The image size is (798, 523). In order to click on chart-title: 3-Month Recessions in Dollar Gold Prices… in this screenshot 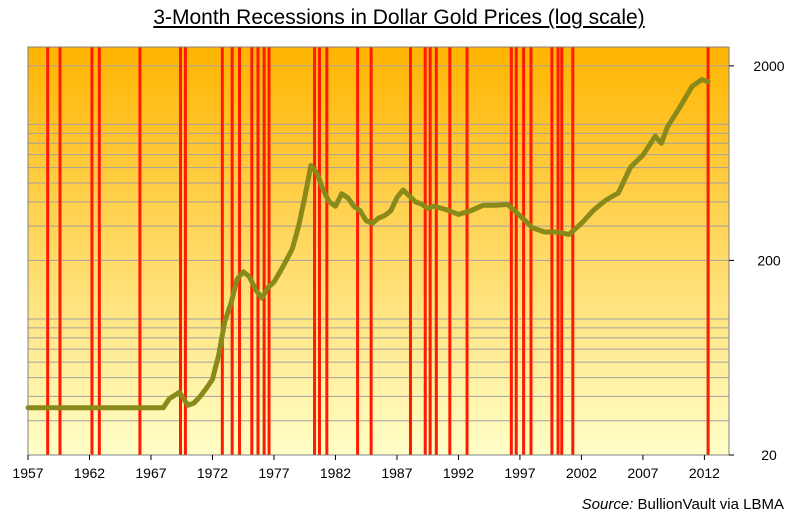, I will do `click(399, 17)`.